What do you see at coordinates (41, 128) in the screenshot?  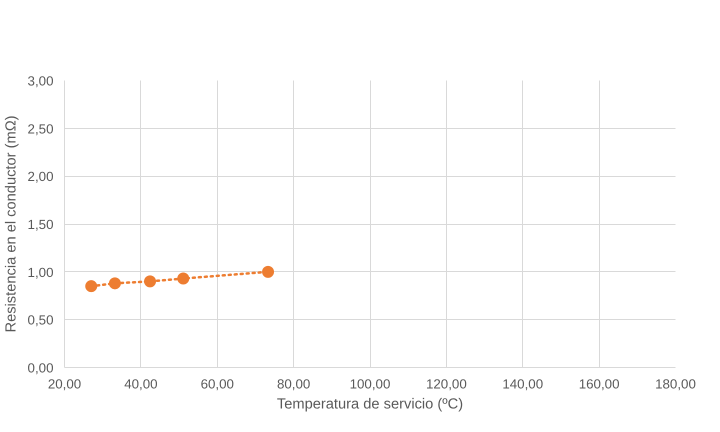 I see `y-tick-label: 2,50` at bounding box center [41, 128].